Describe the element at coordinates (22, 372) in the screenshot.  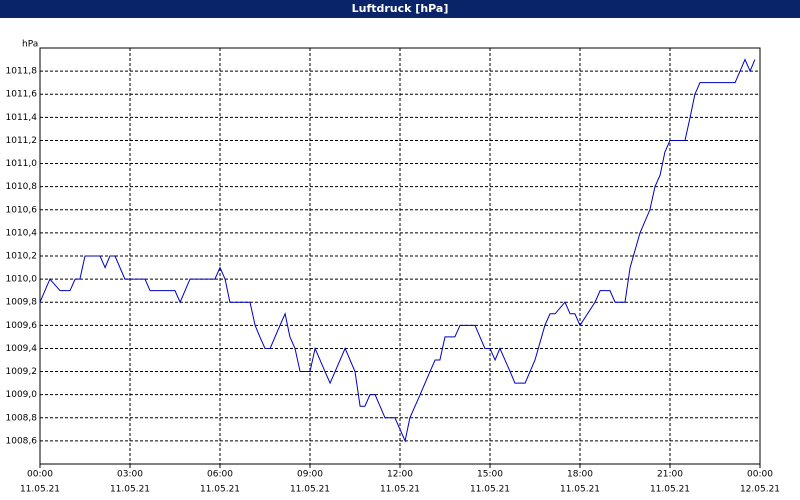
I see `y-tick-label: 1009,2` at that location.